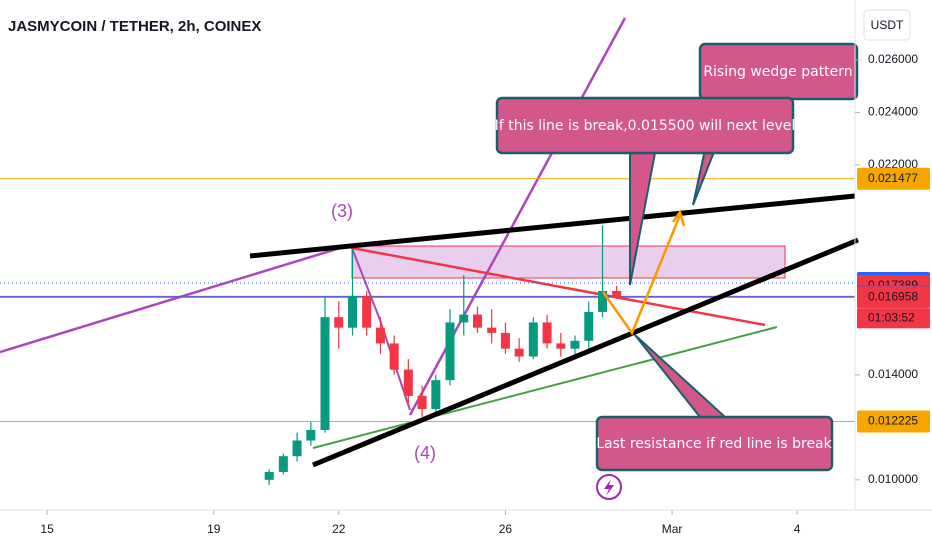 The height and width of the screenshot is (550, 932). What do you see at coordinates (893, 59) in the screenshot?
I see `y-tick-label: 0.026000` at bounding box center [893, 59].